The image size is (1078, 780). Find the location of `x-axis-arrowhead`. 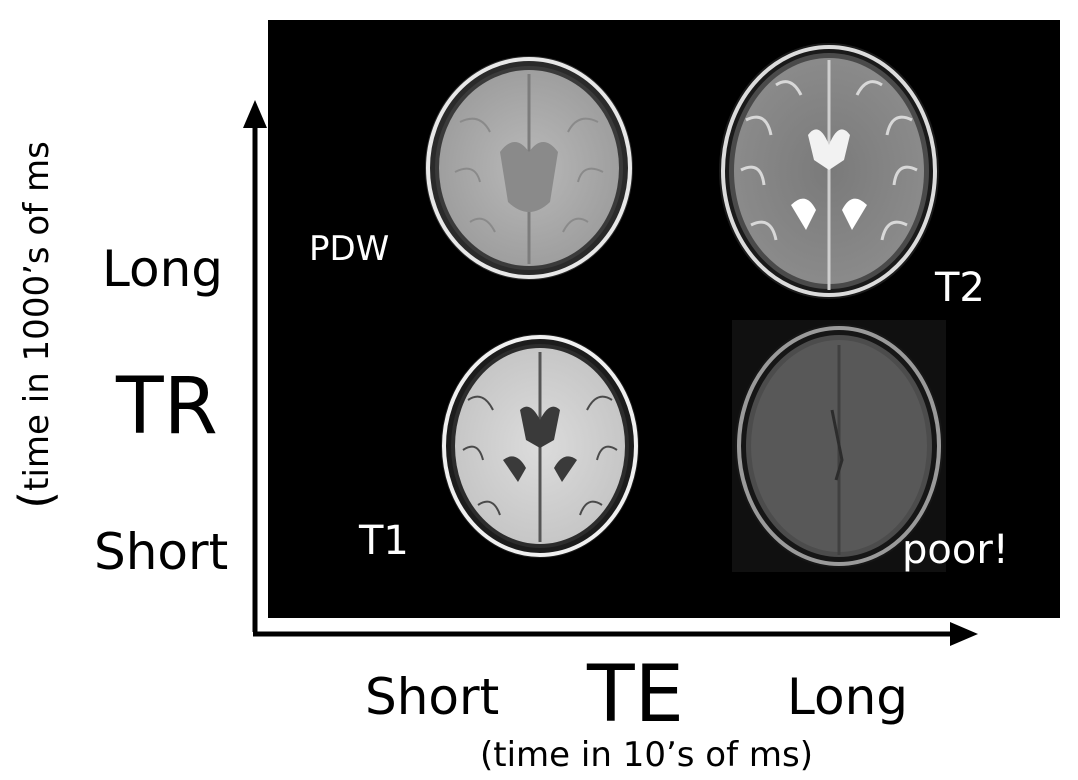

x-axis-arrowhead is located at coordinates (964, 634).